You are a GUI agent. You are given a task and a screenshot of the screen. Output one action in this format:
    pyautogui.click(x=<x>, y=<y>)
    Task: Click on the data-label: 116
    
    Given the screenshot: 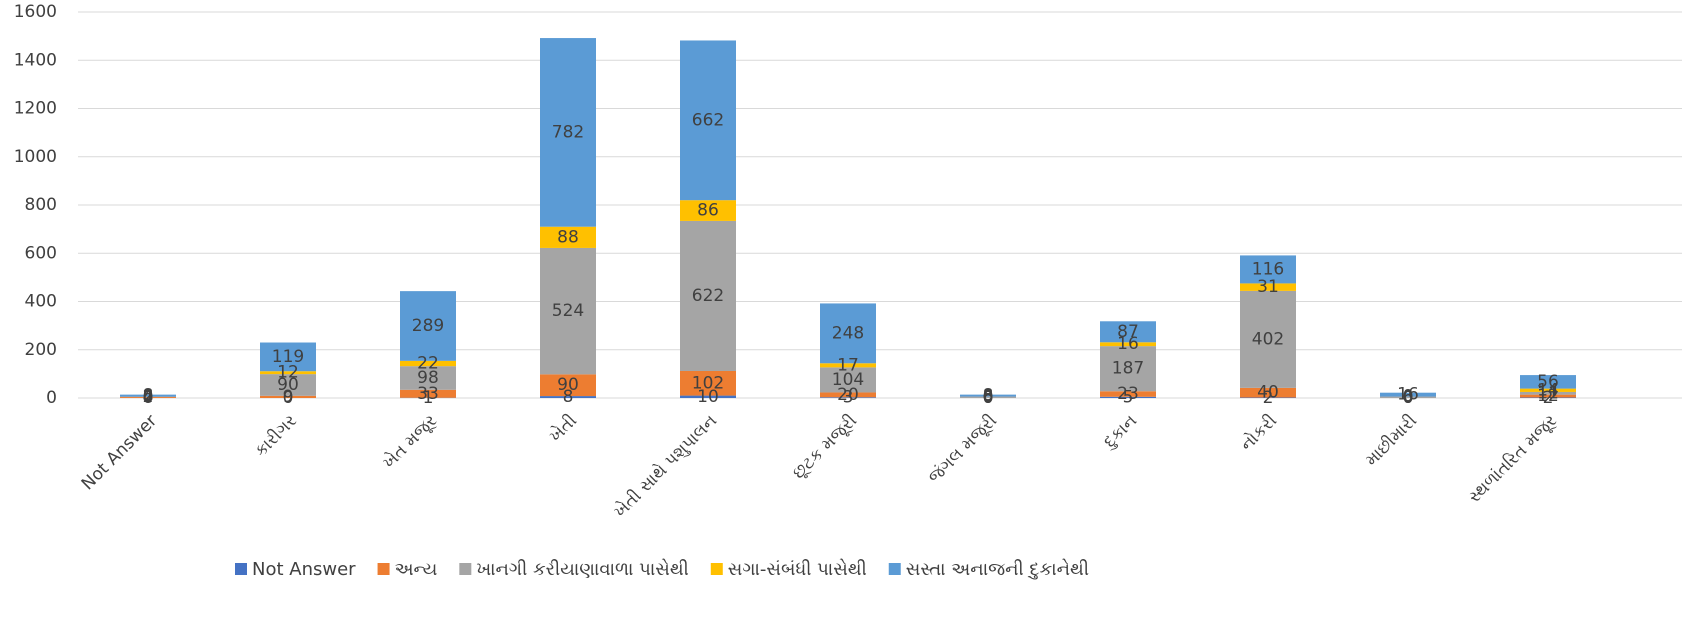 What is the action you would take?
    pyautogui.click(x=1268, y=269)
    